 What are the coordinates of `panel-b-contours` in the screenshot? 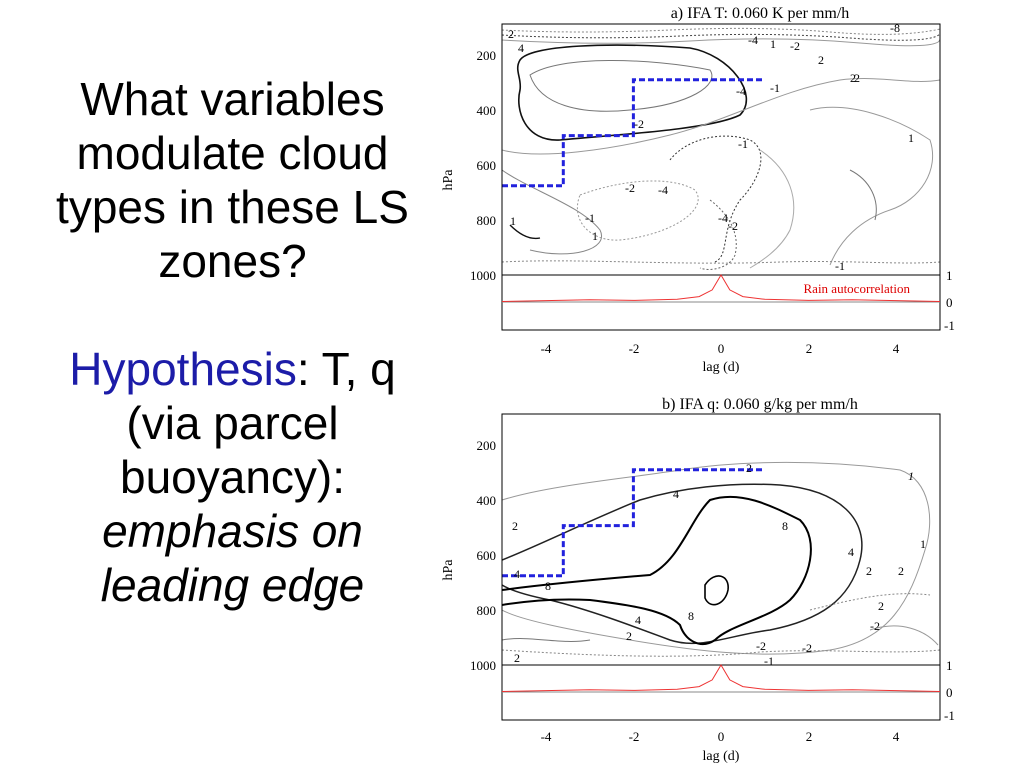 It's located at (721, 559).